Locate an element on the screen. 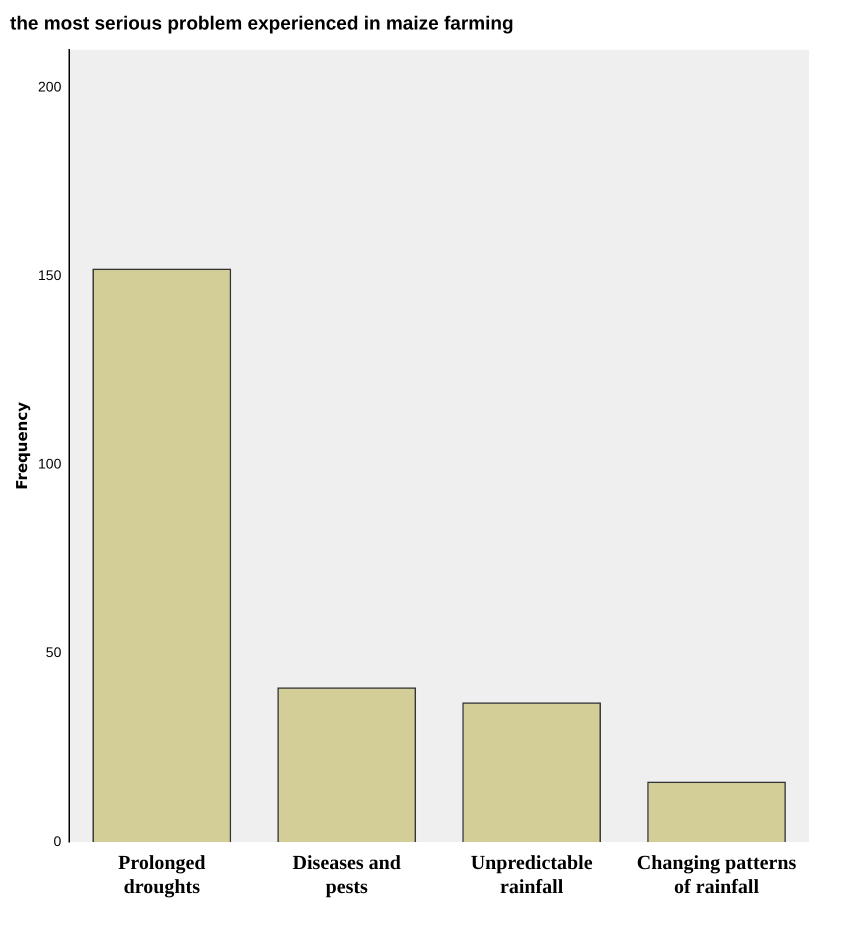 This screenshot has width=859, height=930. y-tick-label: 100 is located at coordinates (50, 464).